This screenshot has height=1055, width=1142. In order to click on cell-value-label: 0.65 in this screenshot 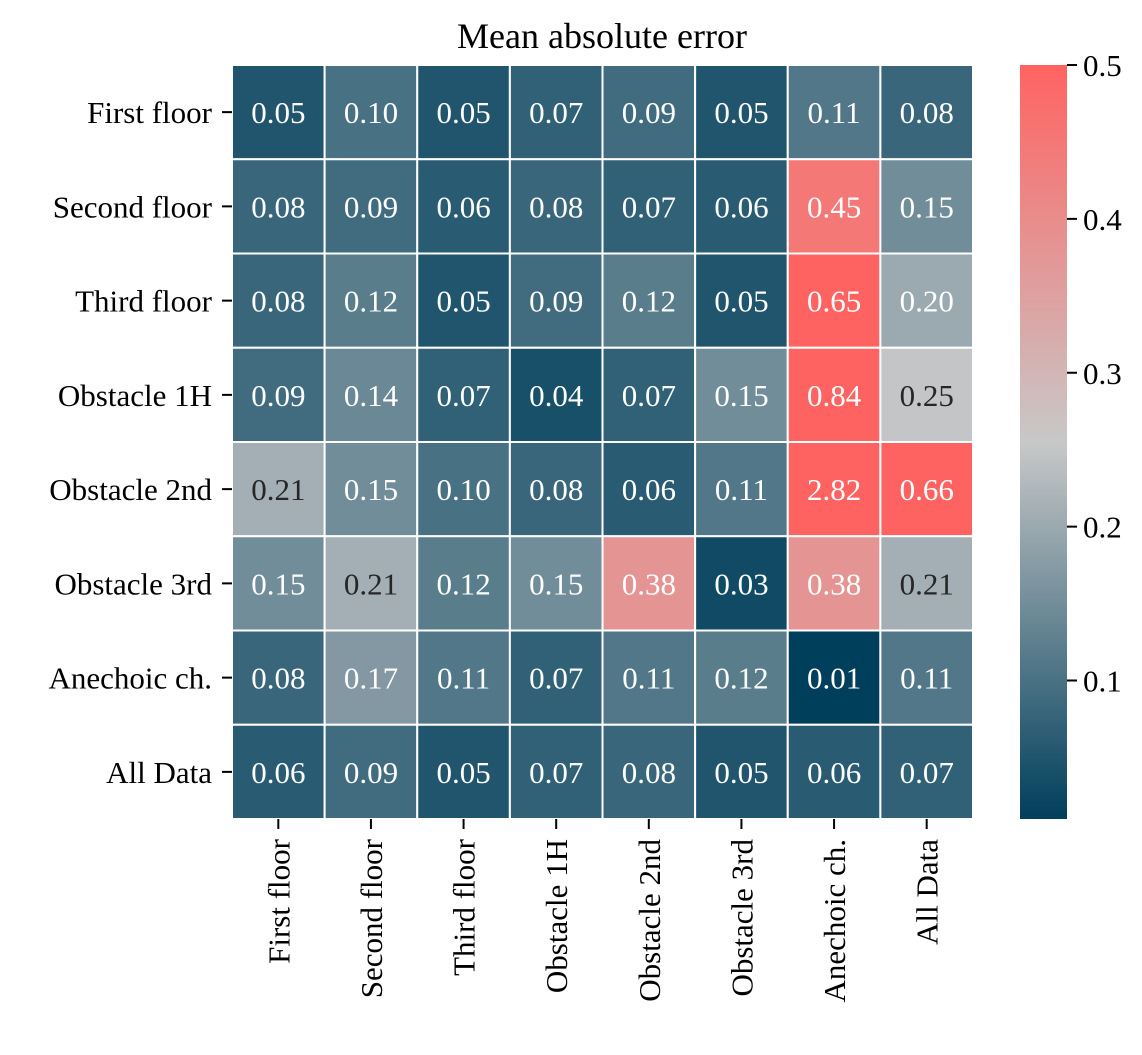, I will do `click(834, 301)`.